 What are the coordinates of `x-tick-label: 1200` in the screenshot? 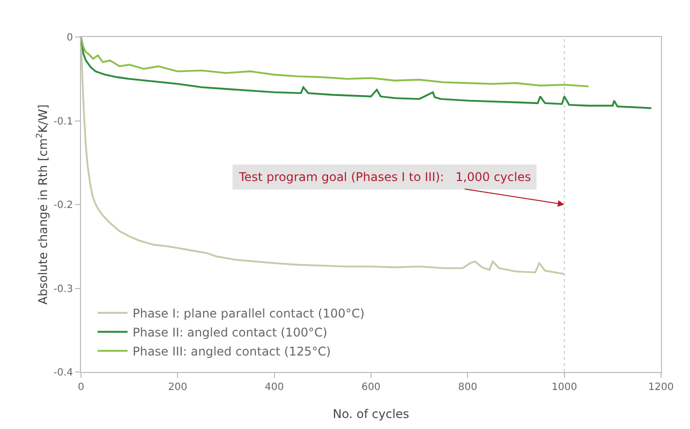 It's located at (661, 387).